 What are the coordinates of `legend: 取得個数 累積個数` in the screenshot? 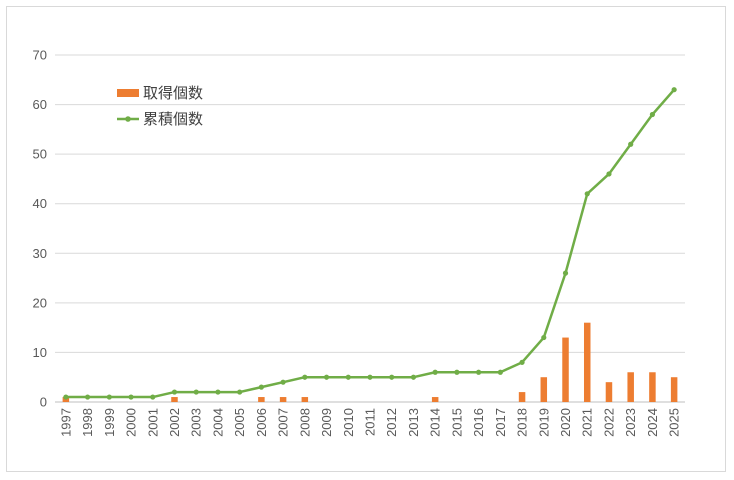 It's located at (160, 106).